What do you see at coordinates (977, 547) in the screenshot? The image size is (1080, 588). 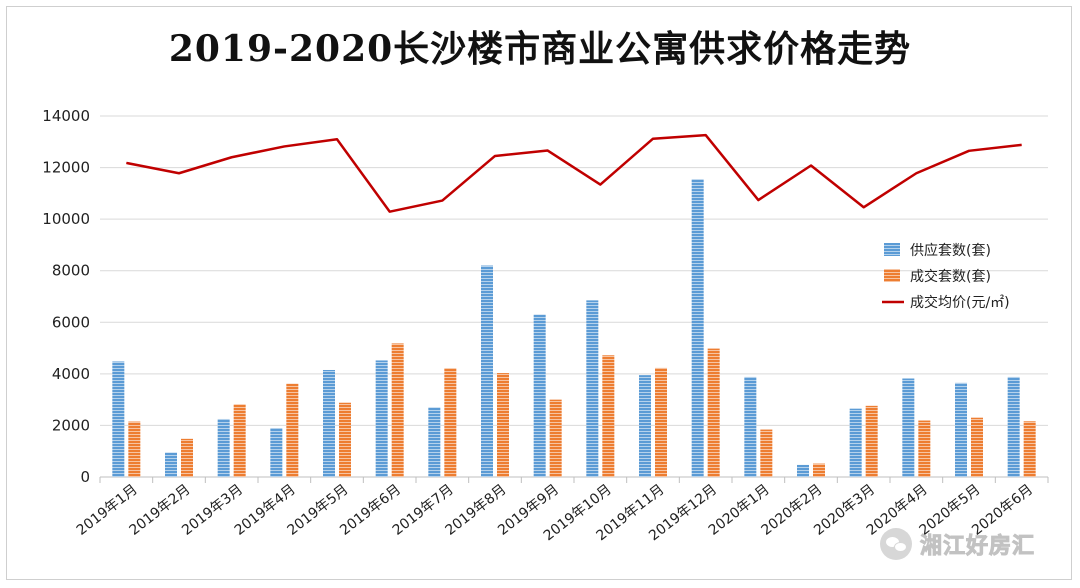 I see `watermark-text: 湘江好房汇` at bounding box center [977, 547].